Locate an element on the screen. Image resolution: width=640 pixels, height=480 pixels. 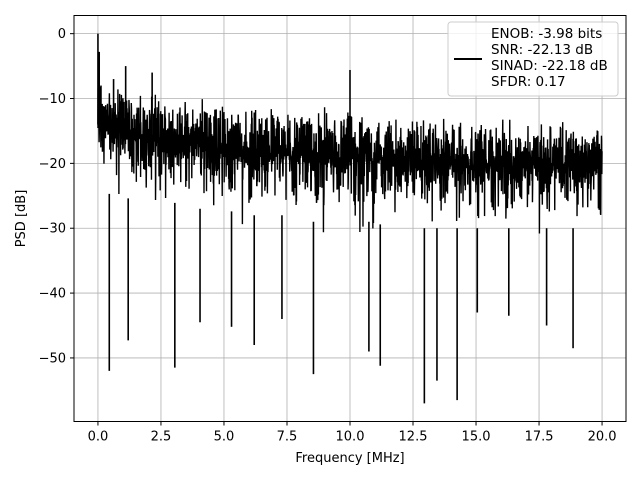
y-tick-label: −20 is located at coordinates (52, 164).